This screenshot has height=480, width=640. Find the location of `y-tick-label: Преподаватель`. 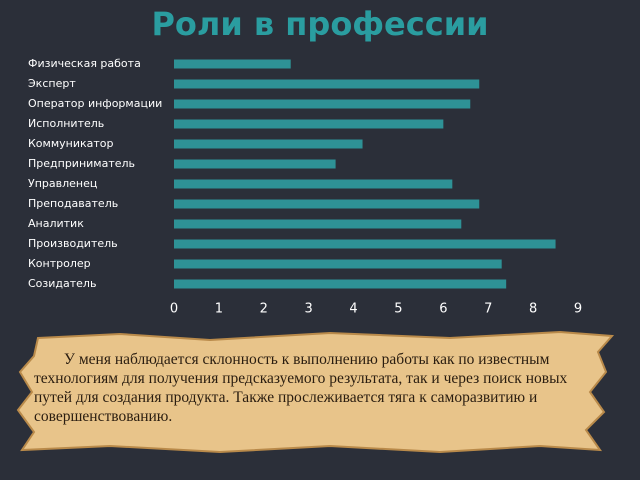

y-tick-label: Преподаватель is located at coordinates (73, 203).